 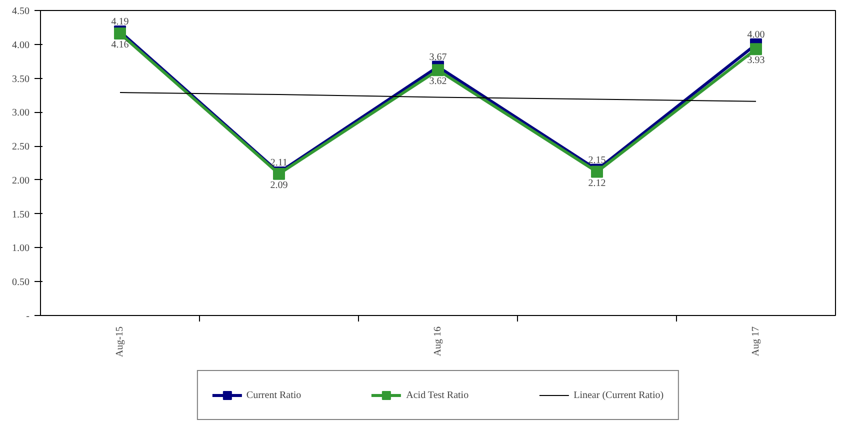 I want to click on legend-label: Acid Test Ratio, so click(x=437, y=395).